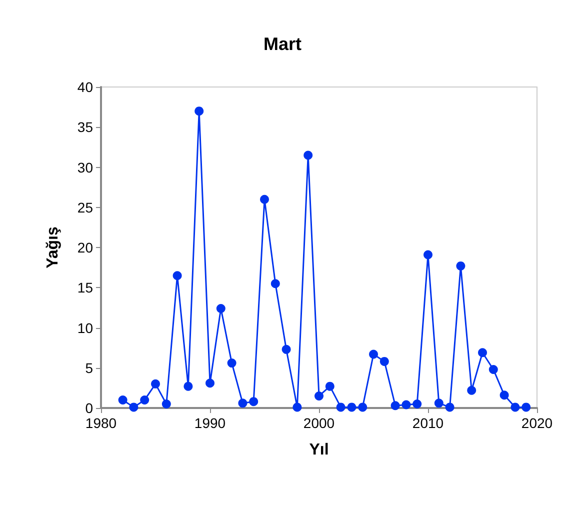 The height and width of the screenshot is (506, 565). I want to click on x-tick-label: 2010, so click(428, 423).